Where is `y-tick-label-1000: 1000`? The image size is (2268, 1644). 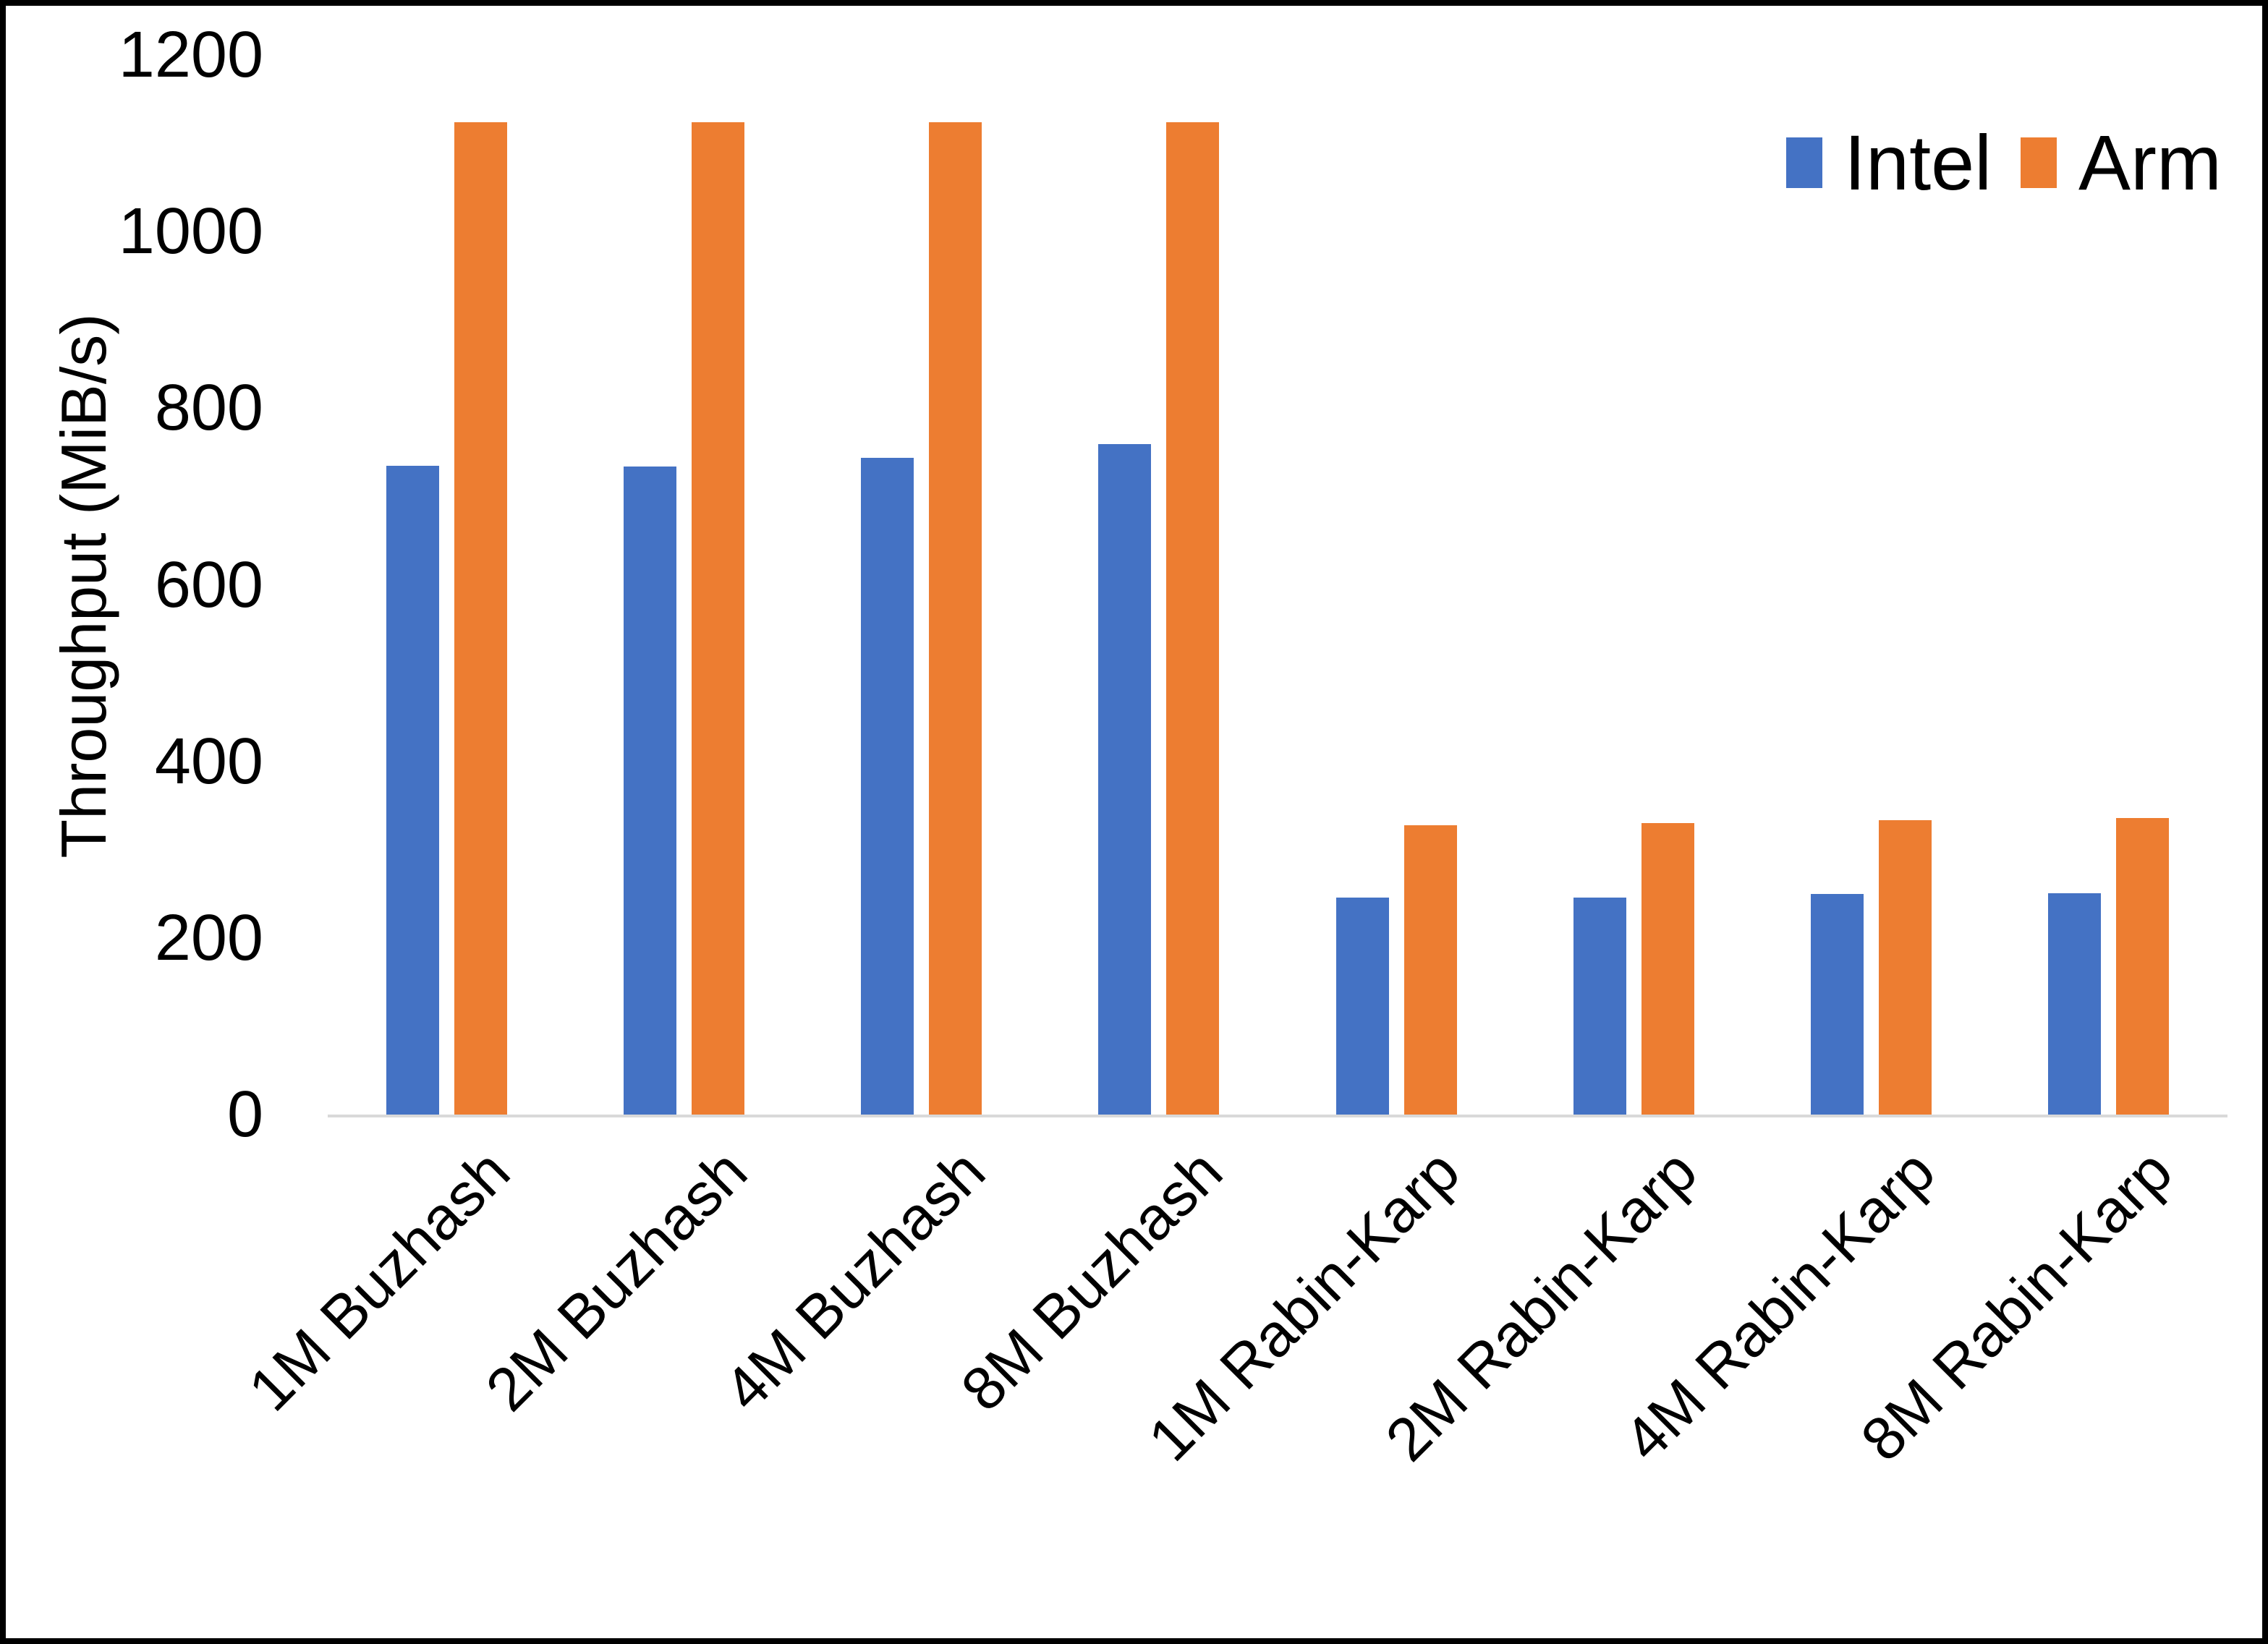 y-tick-label-1000: 1000 is located at coordinates (190, 231).